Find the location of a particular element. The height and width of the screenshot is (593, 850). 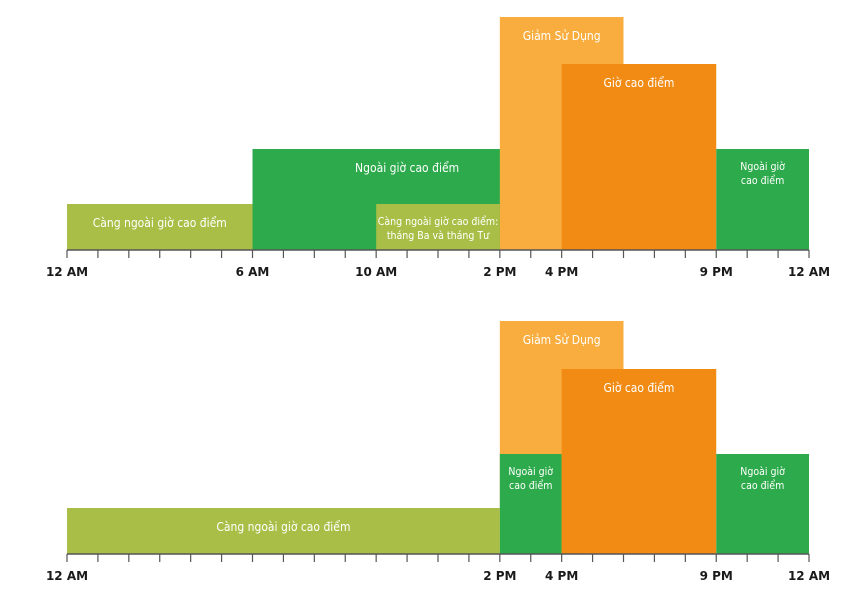

block-rect-super-off-peak-mar-apr is located at coordinates (438, 227).